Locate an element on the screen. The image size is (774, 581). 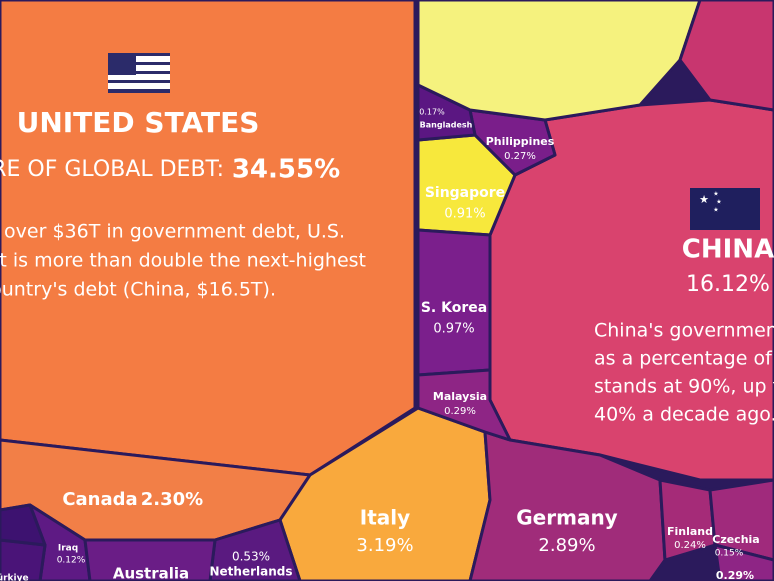
cell-name: S. Korea is located at coordinates (454, 308).